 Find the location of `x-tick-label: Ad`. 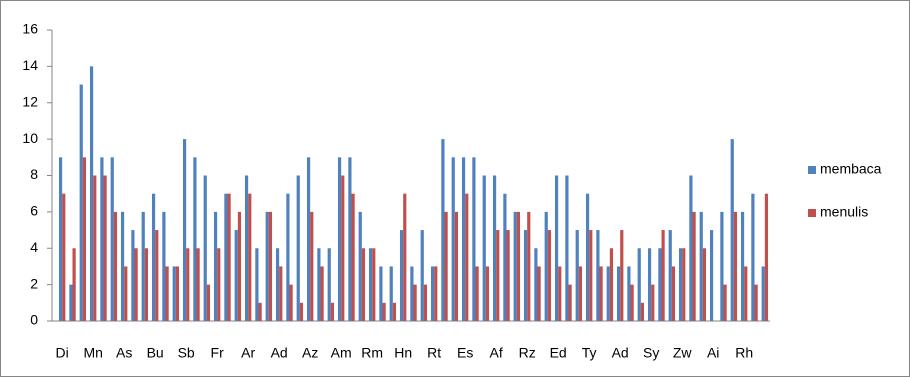

x-tick-label: Ad is located at coordinates (620, 353).